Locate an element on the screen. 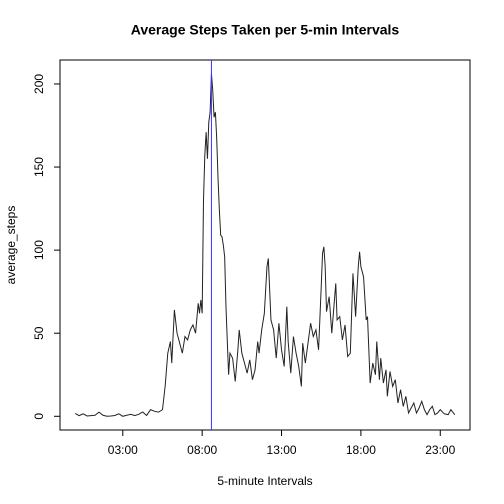 This screenshot has height=504, width=504. chart-title: Average Steps Taken per 5-min Intervals is located at coordinates (265, 30).